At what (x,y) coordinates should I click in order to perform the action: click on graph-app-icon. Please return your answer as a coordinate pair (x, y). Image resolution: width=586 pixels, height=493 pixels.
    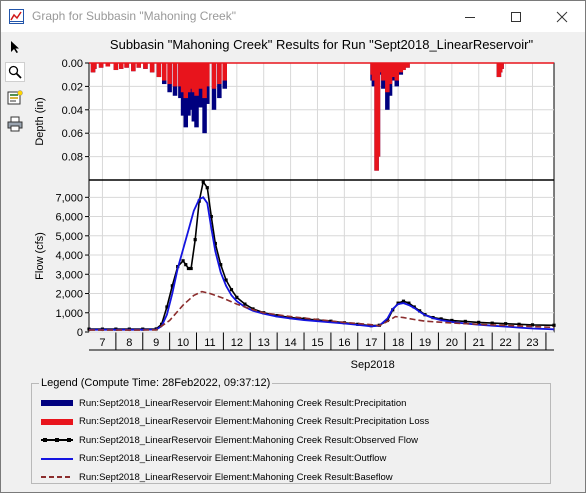
    Looking at the image, I should click on (16, 16).